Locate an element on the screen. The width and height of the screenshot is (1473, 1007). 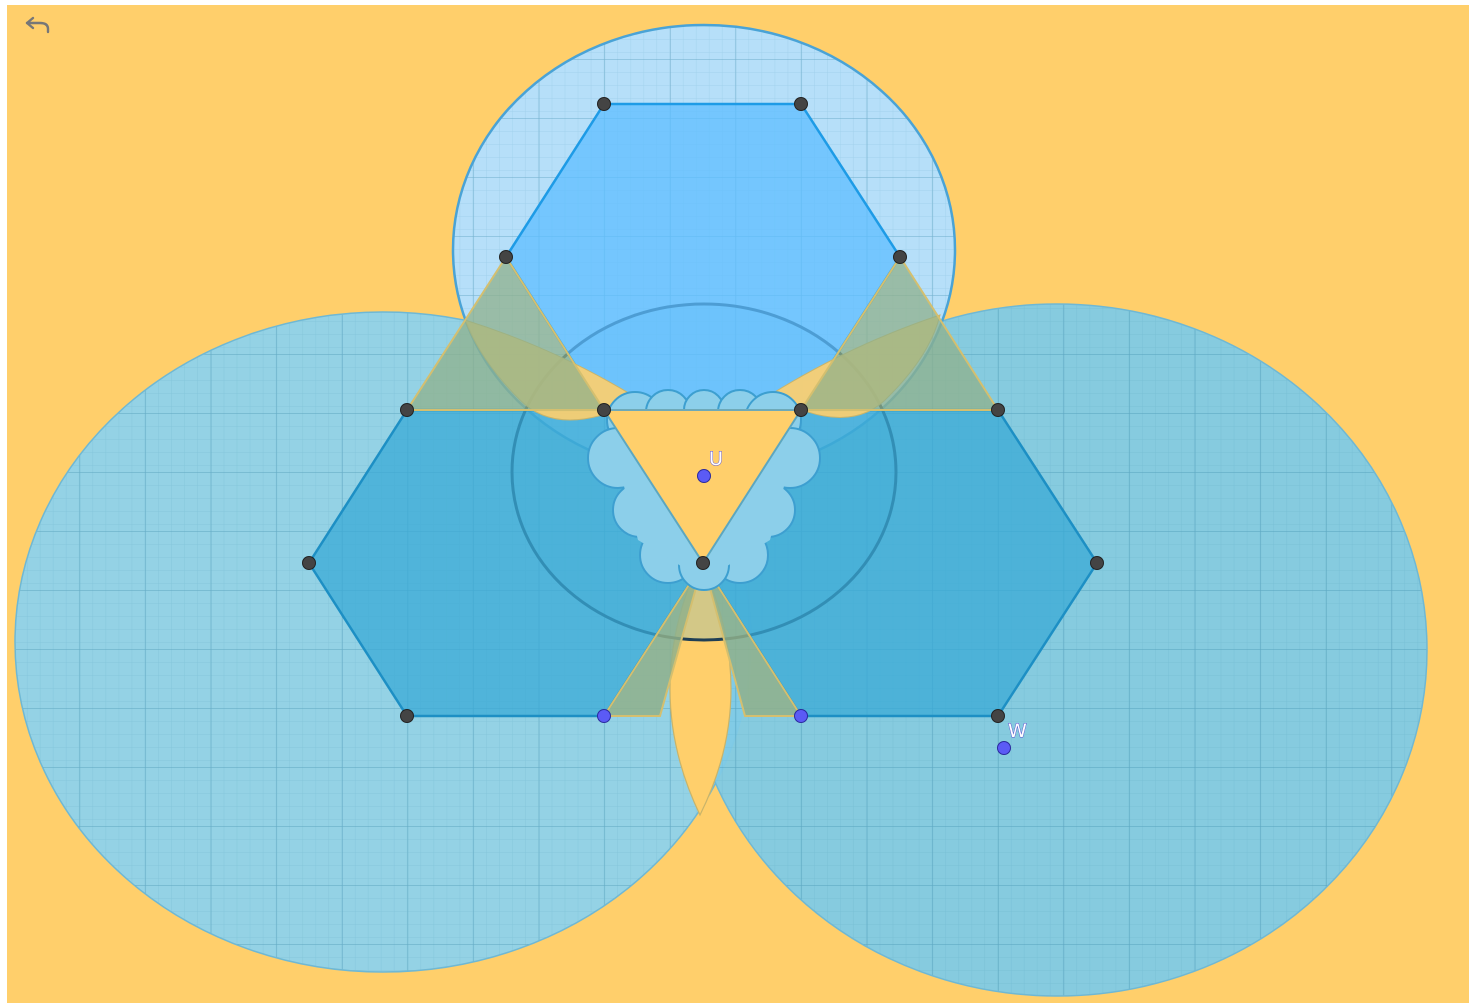
triangle-left-top is located at coordinates (505, 333).